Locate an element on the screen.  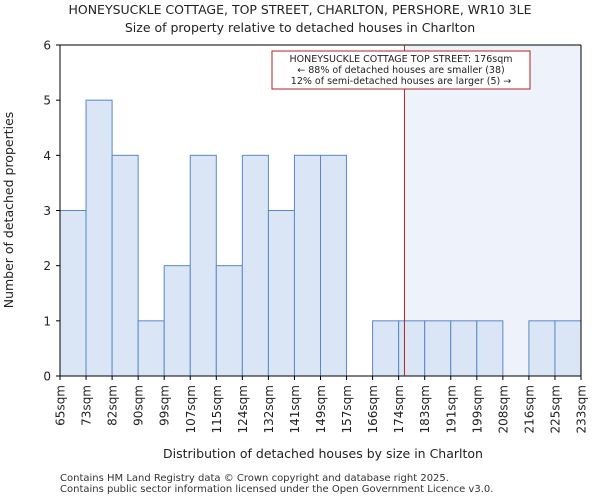
y-tick-label: 4 is located at coordinates (47, 156).